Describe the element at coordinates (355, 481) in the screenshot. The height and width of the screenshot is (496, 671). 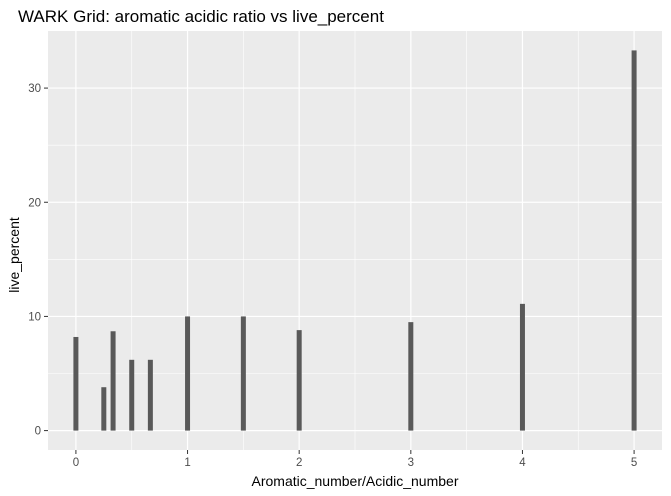
I see `x-axis-title: Aromatic_number/Acidic_number` at that location.